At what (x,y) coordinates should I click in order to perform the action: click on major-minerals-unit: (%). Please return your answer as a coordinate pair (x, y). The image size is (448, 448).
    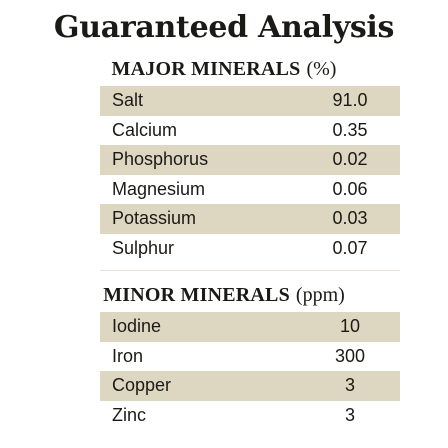
    Looking at the image, I should click on (321, 69).